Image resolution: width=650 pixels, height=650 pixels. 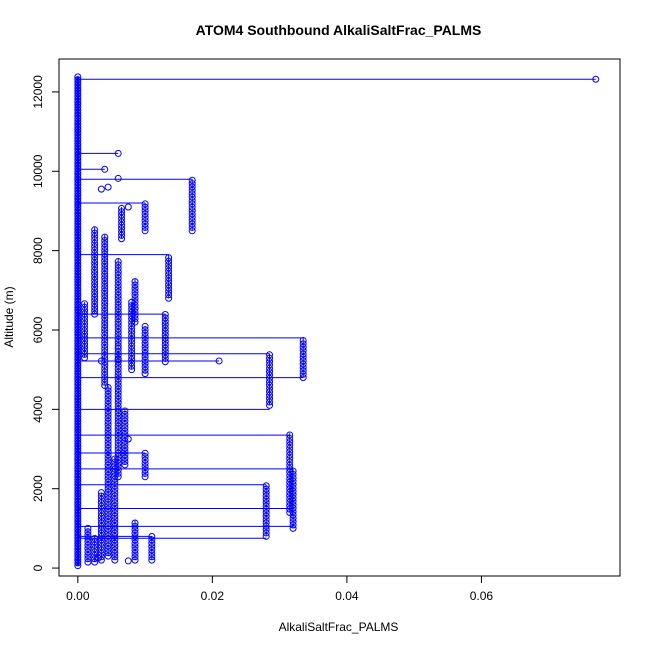 What do you see at coordinates (38, 409) in the screenshot?
I see `y-tick-label: 4000` at bounding box center [38, 409].